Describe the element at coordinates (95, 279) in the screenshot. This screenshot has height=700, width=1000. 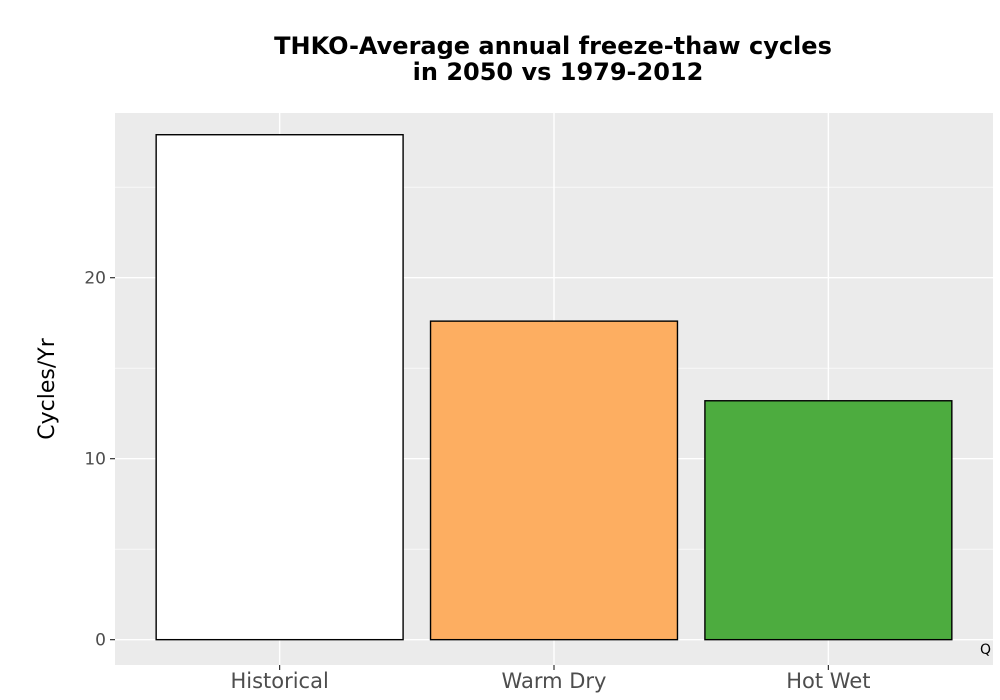
I see `y-tick-label: 20` at that location.